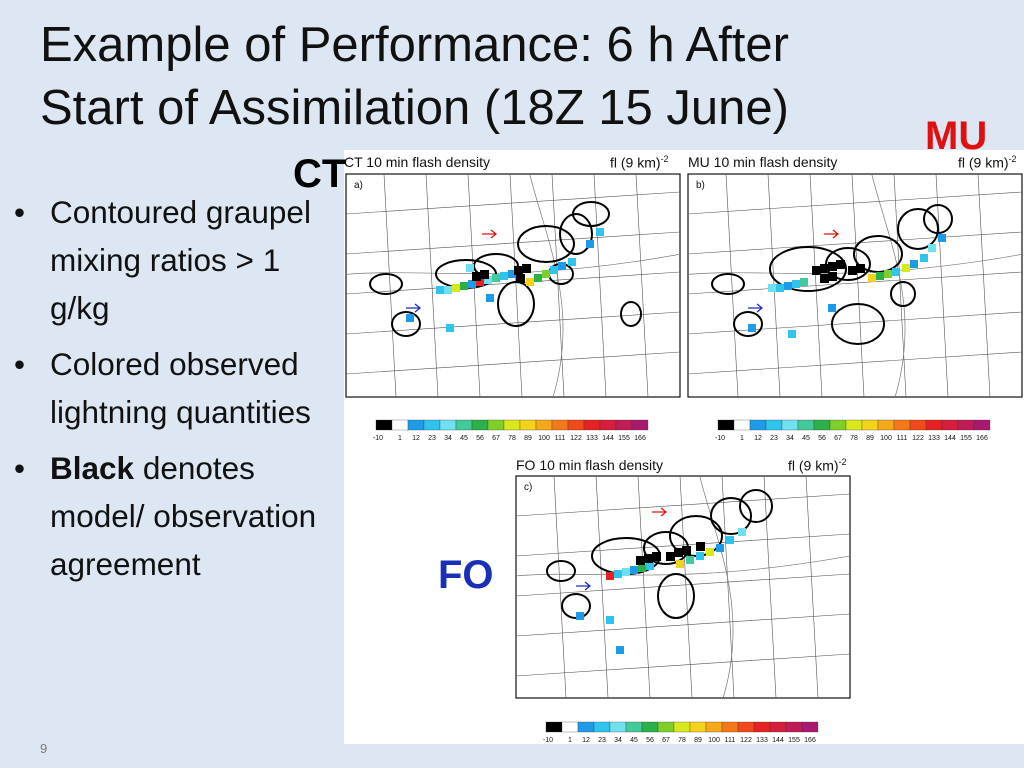 The width and height of the screenshot is (1024, 768). Describe the element at coordinates (714, 740) in the screenshot. I see `colorbar-tick-label: 100` at that location.